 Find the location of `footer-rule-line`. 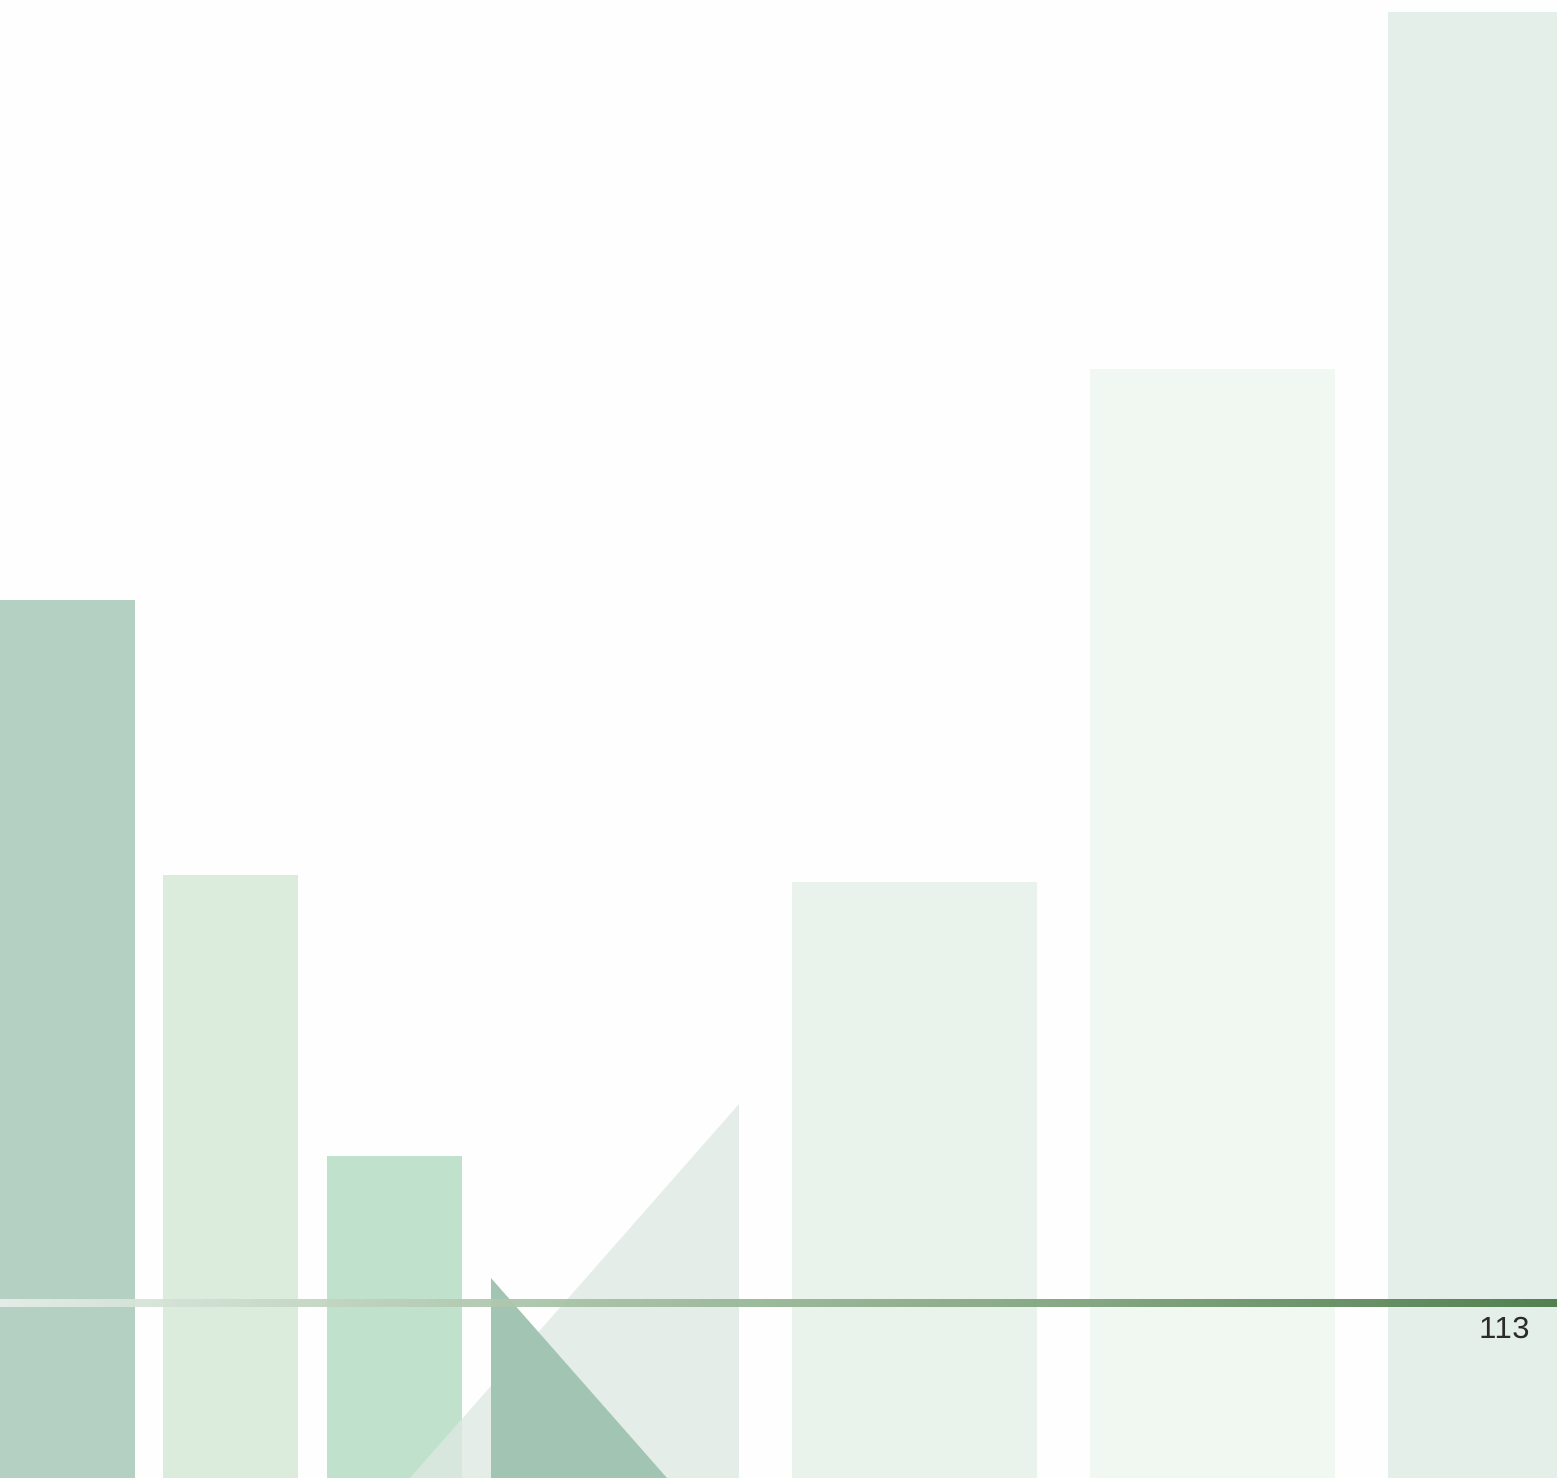

footer-rule-line is located at coordinates (778, 1303).